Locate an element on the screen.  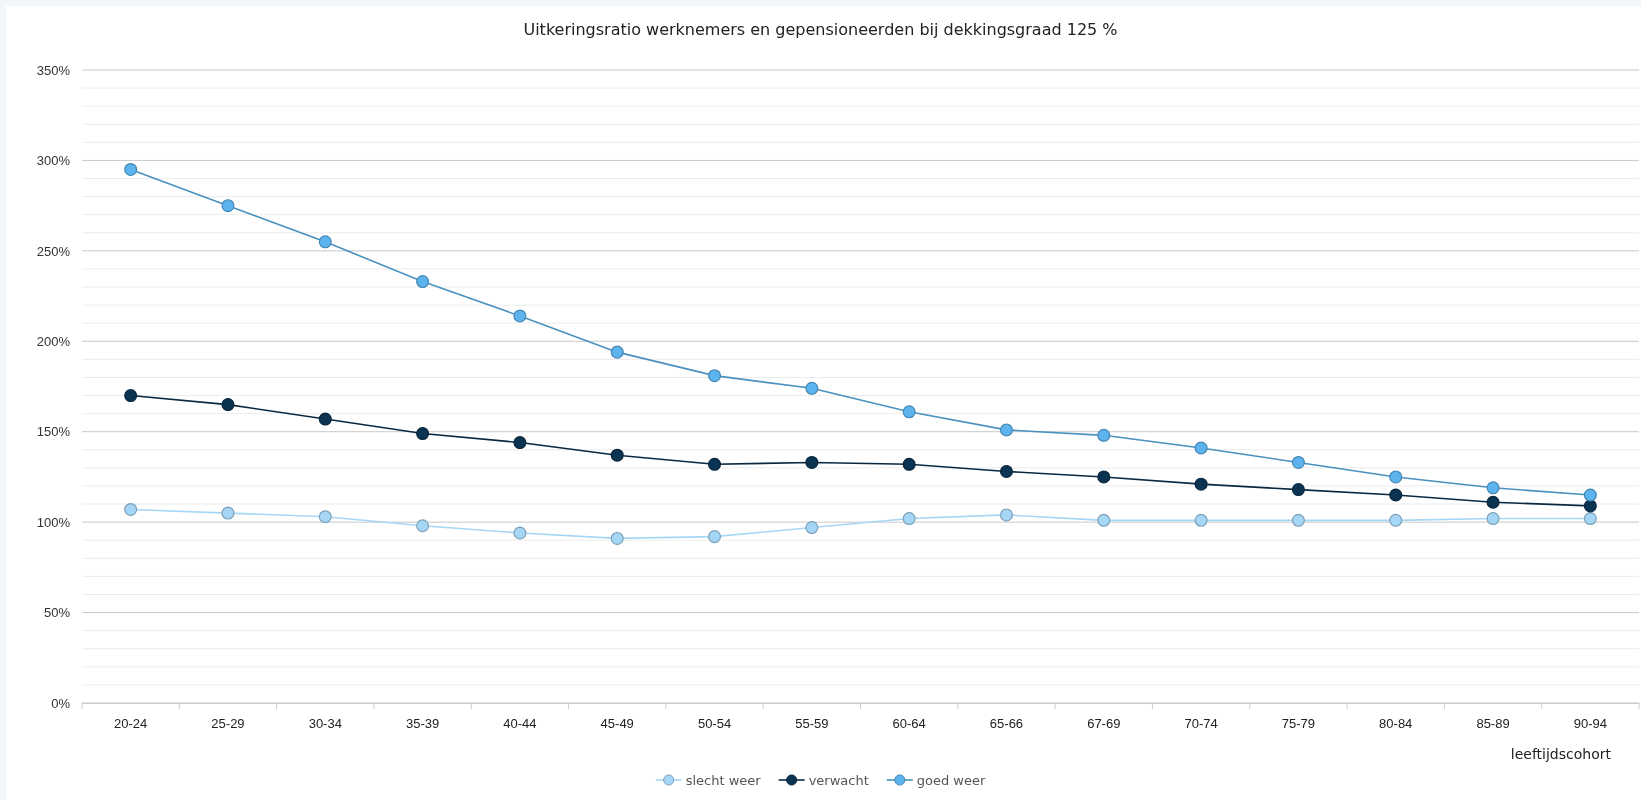
x-tick-label: 55-59 is located at coordinates (812, 724).